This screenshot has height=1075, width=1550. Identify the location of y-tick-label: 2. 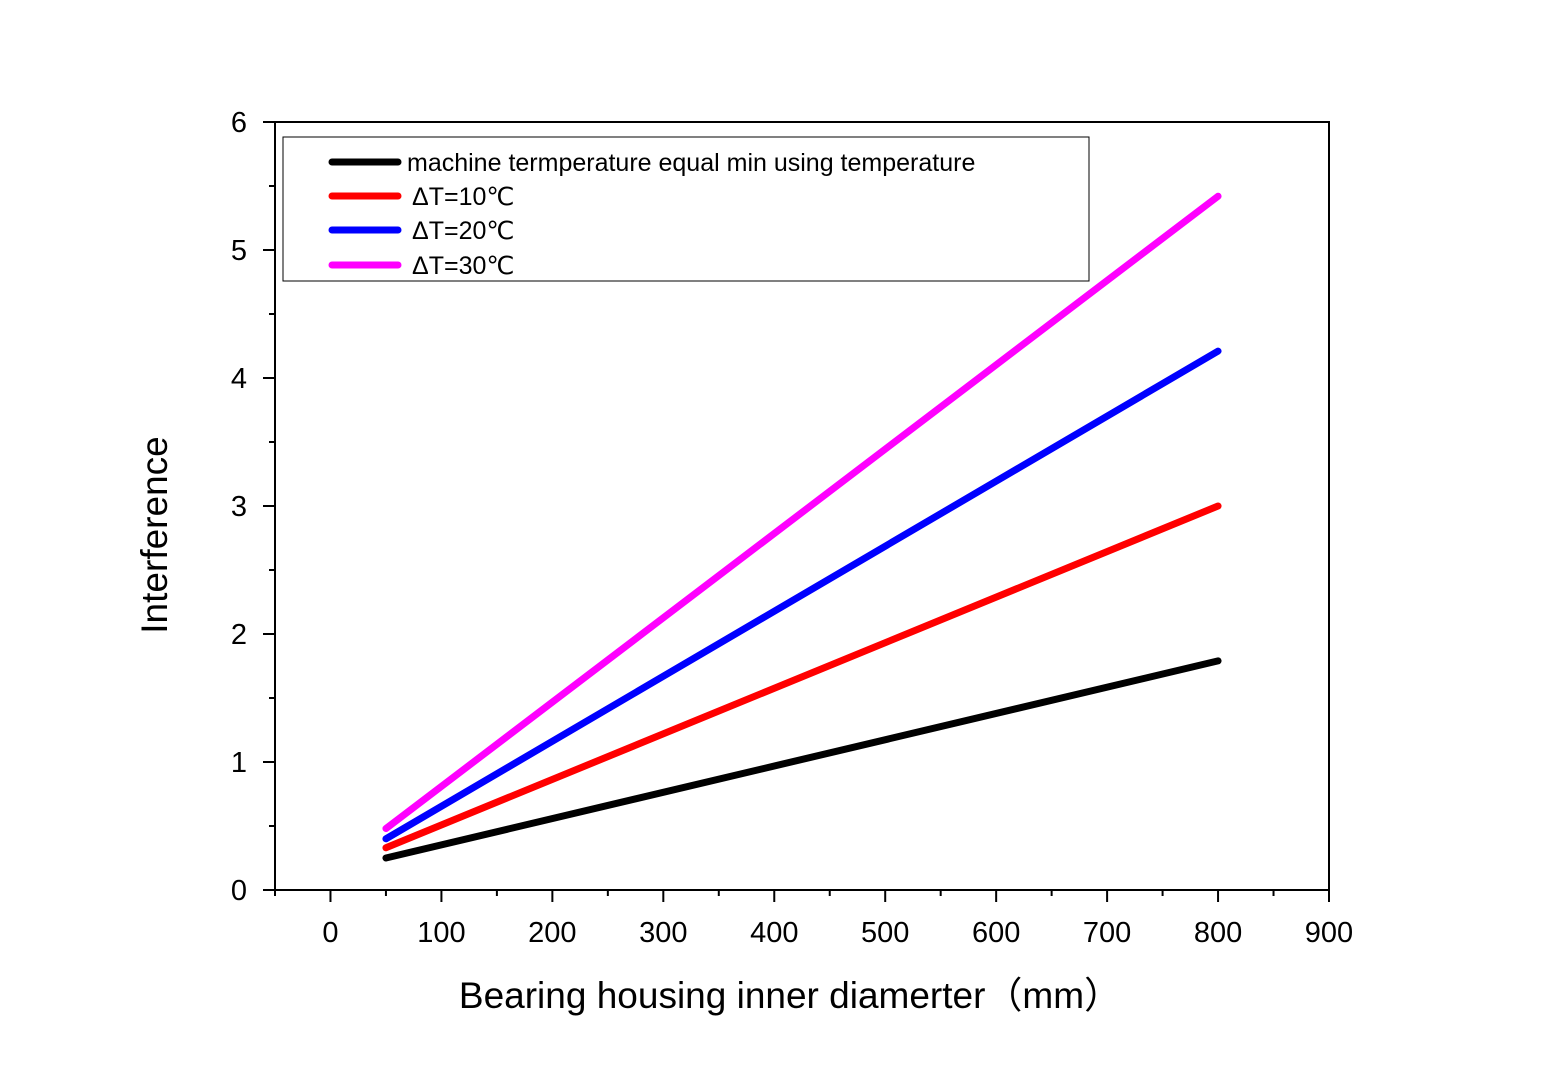
(239, 635).